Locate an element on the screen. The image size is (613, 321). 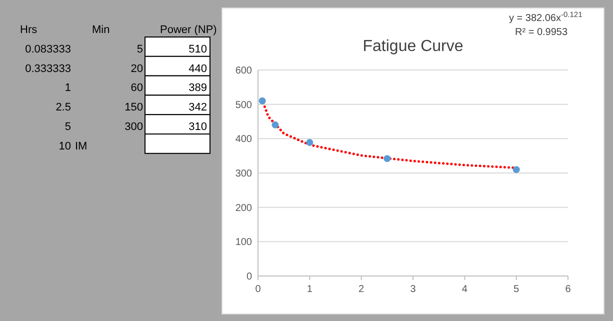
x-tick-label: 5 is located at coordinates (517, 289).